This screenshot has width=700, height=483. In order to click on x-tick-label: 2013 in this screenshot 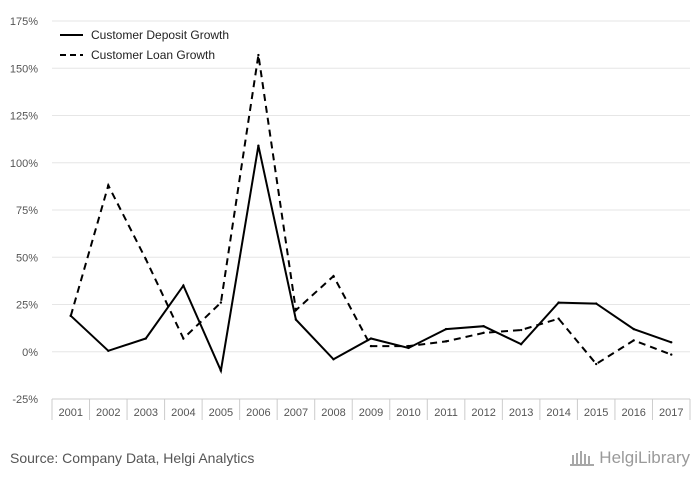, I will do `click(521, 413)`.